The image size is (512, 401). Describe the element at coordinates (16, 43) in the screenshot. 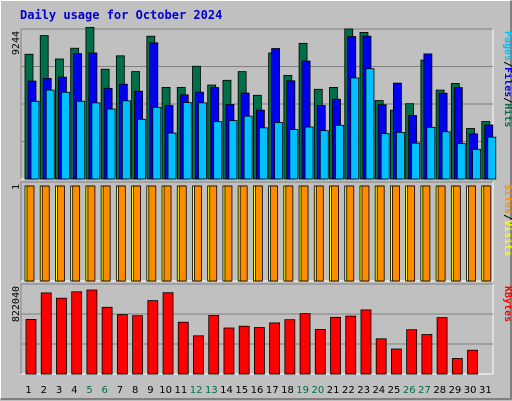

I see `traffic-max-label: 9244` at that location.